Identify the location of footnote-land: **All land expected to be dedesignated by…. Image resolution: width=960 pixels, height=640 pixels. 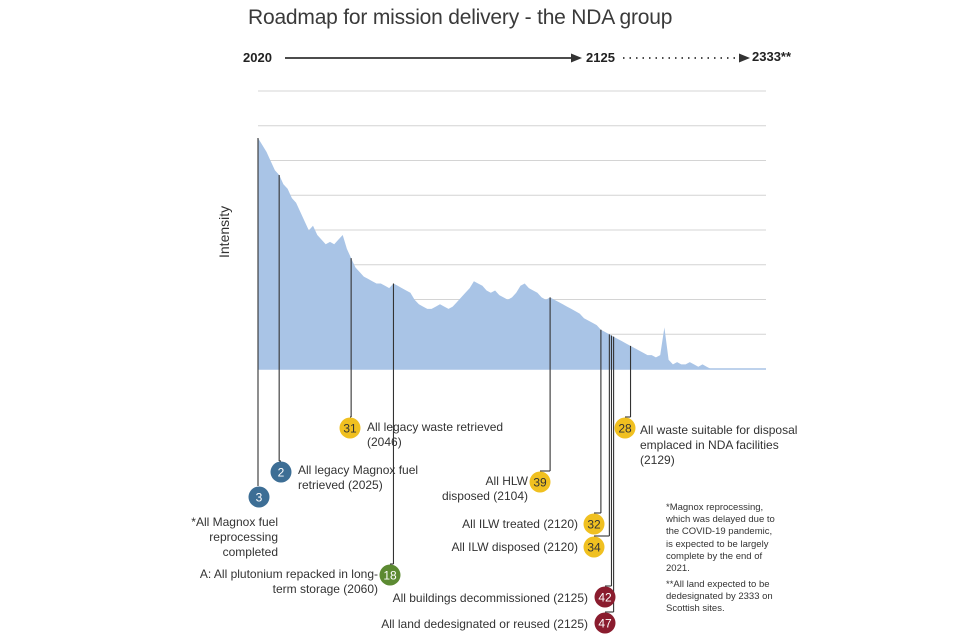
(719, 597).